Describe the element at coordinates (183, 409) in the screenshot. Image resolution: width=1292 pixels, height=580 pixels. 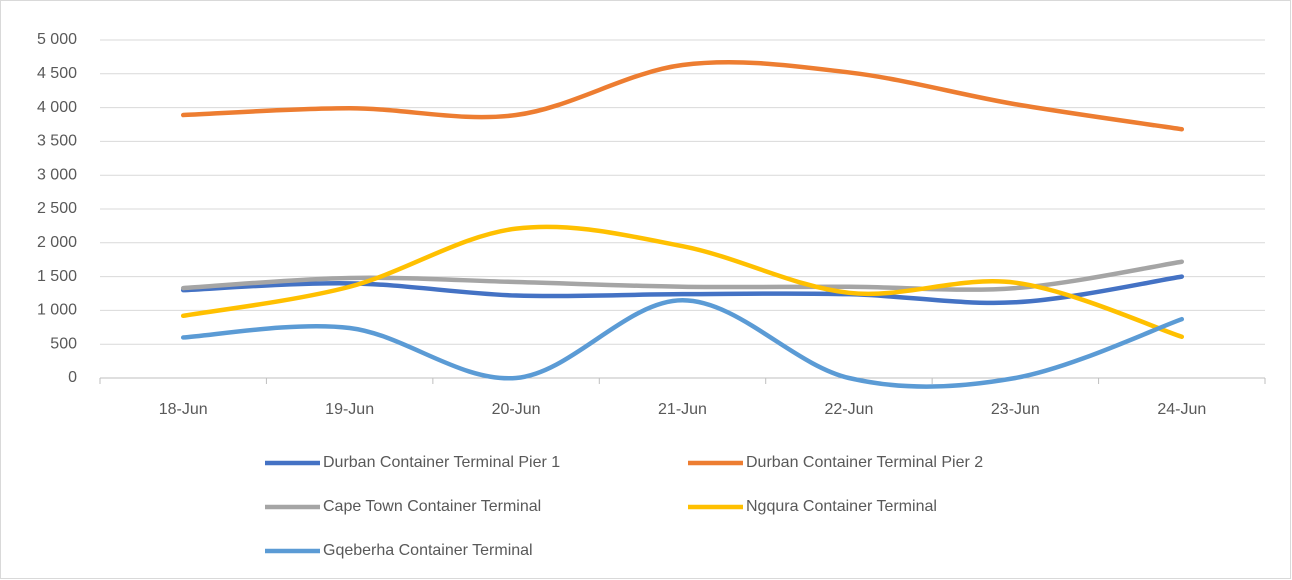
I see `x-tick-label: 18-Jun` at that location.